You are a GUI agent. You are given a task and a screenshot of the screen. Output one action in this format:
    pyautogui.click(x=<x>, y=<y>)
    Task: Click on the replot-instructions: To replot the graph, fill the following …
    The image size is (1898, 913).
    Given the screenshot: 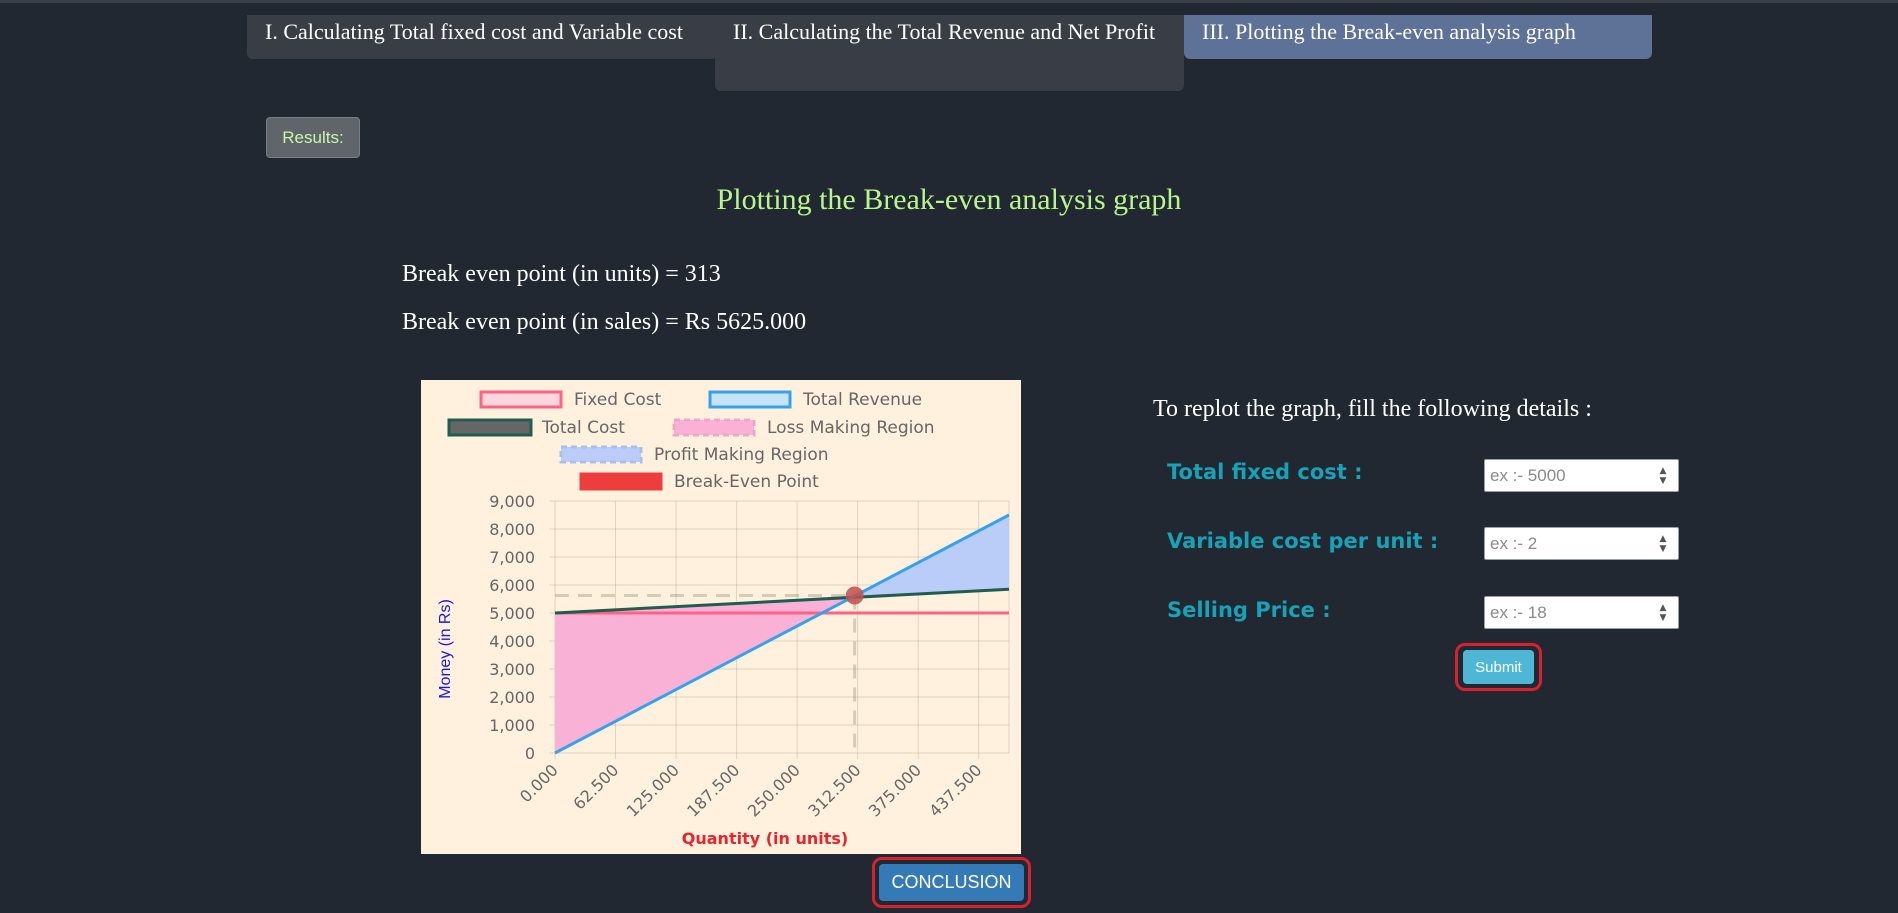 What is the action you would take?
    pyautogui.click(x=1372, y=409)
    